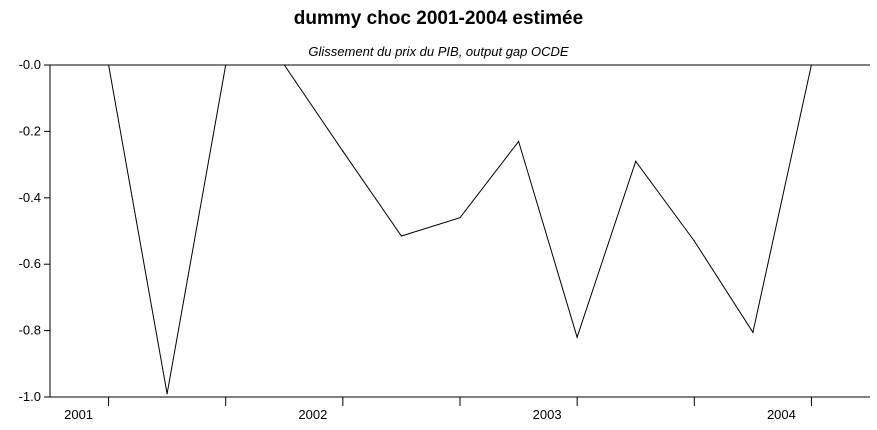 The image size is (877, 430). I want to click on x-tick-label: 2001, so click(78, 414).